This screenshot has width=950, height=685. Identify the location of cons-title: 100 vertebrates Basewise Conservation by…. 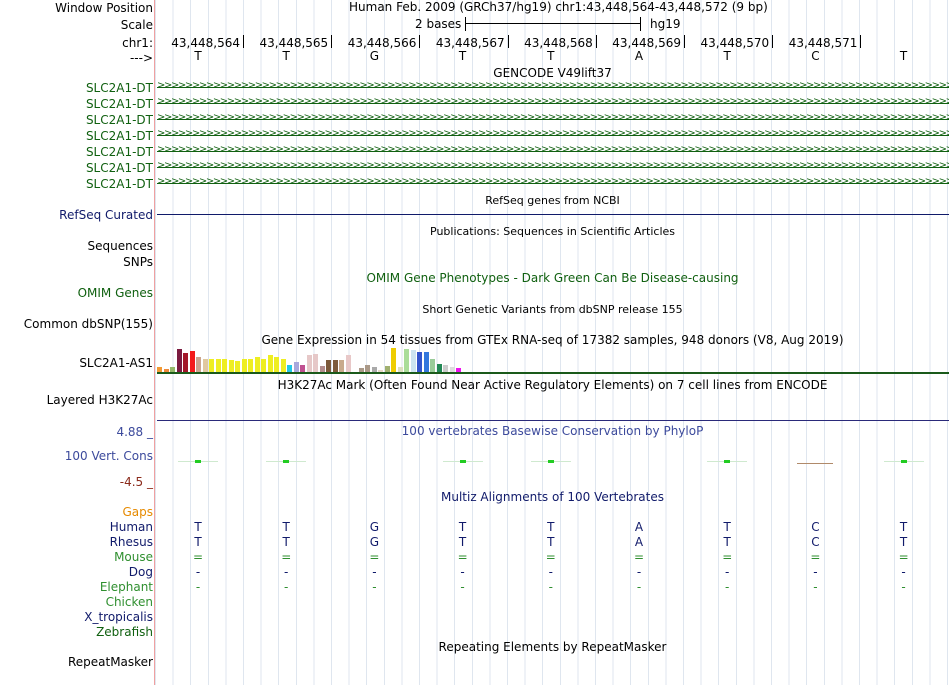
(552, 431).